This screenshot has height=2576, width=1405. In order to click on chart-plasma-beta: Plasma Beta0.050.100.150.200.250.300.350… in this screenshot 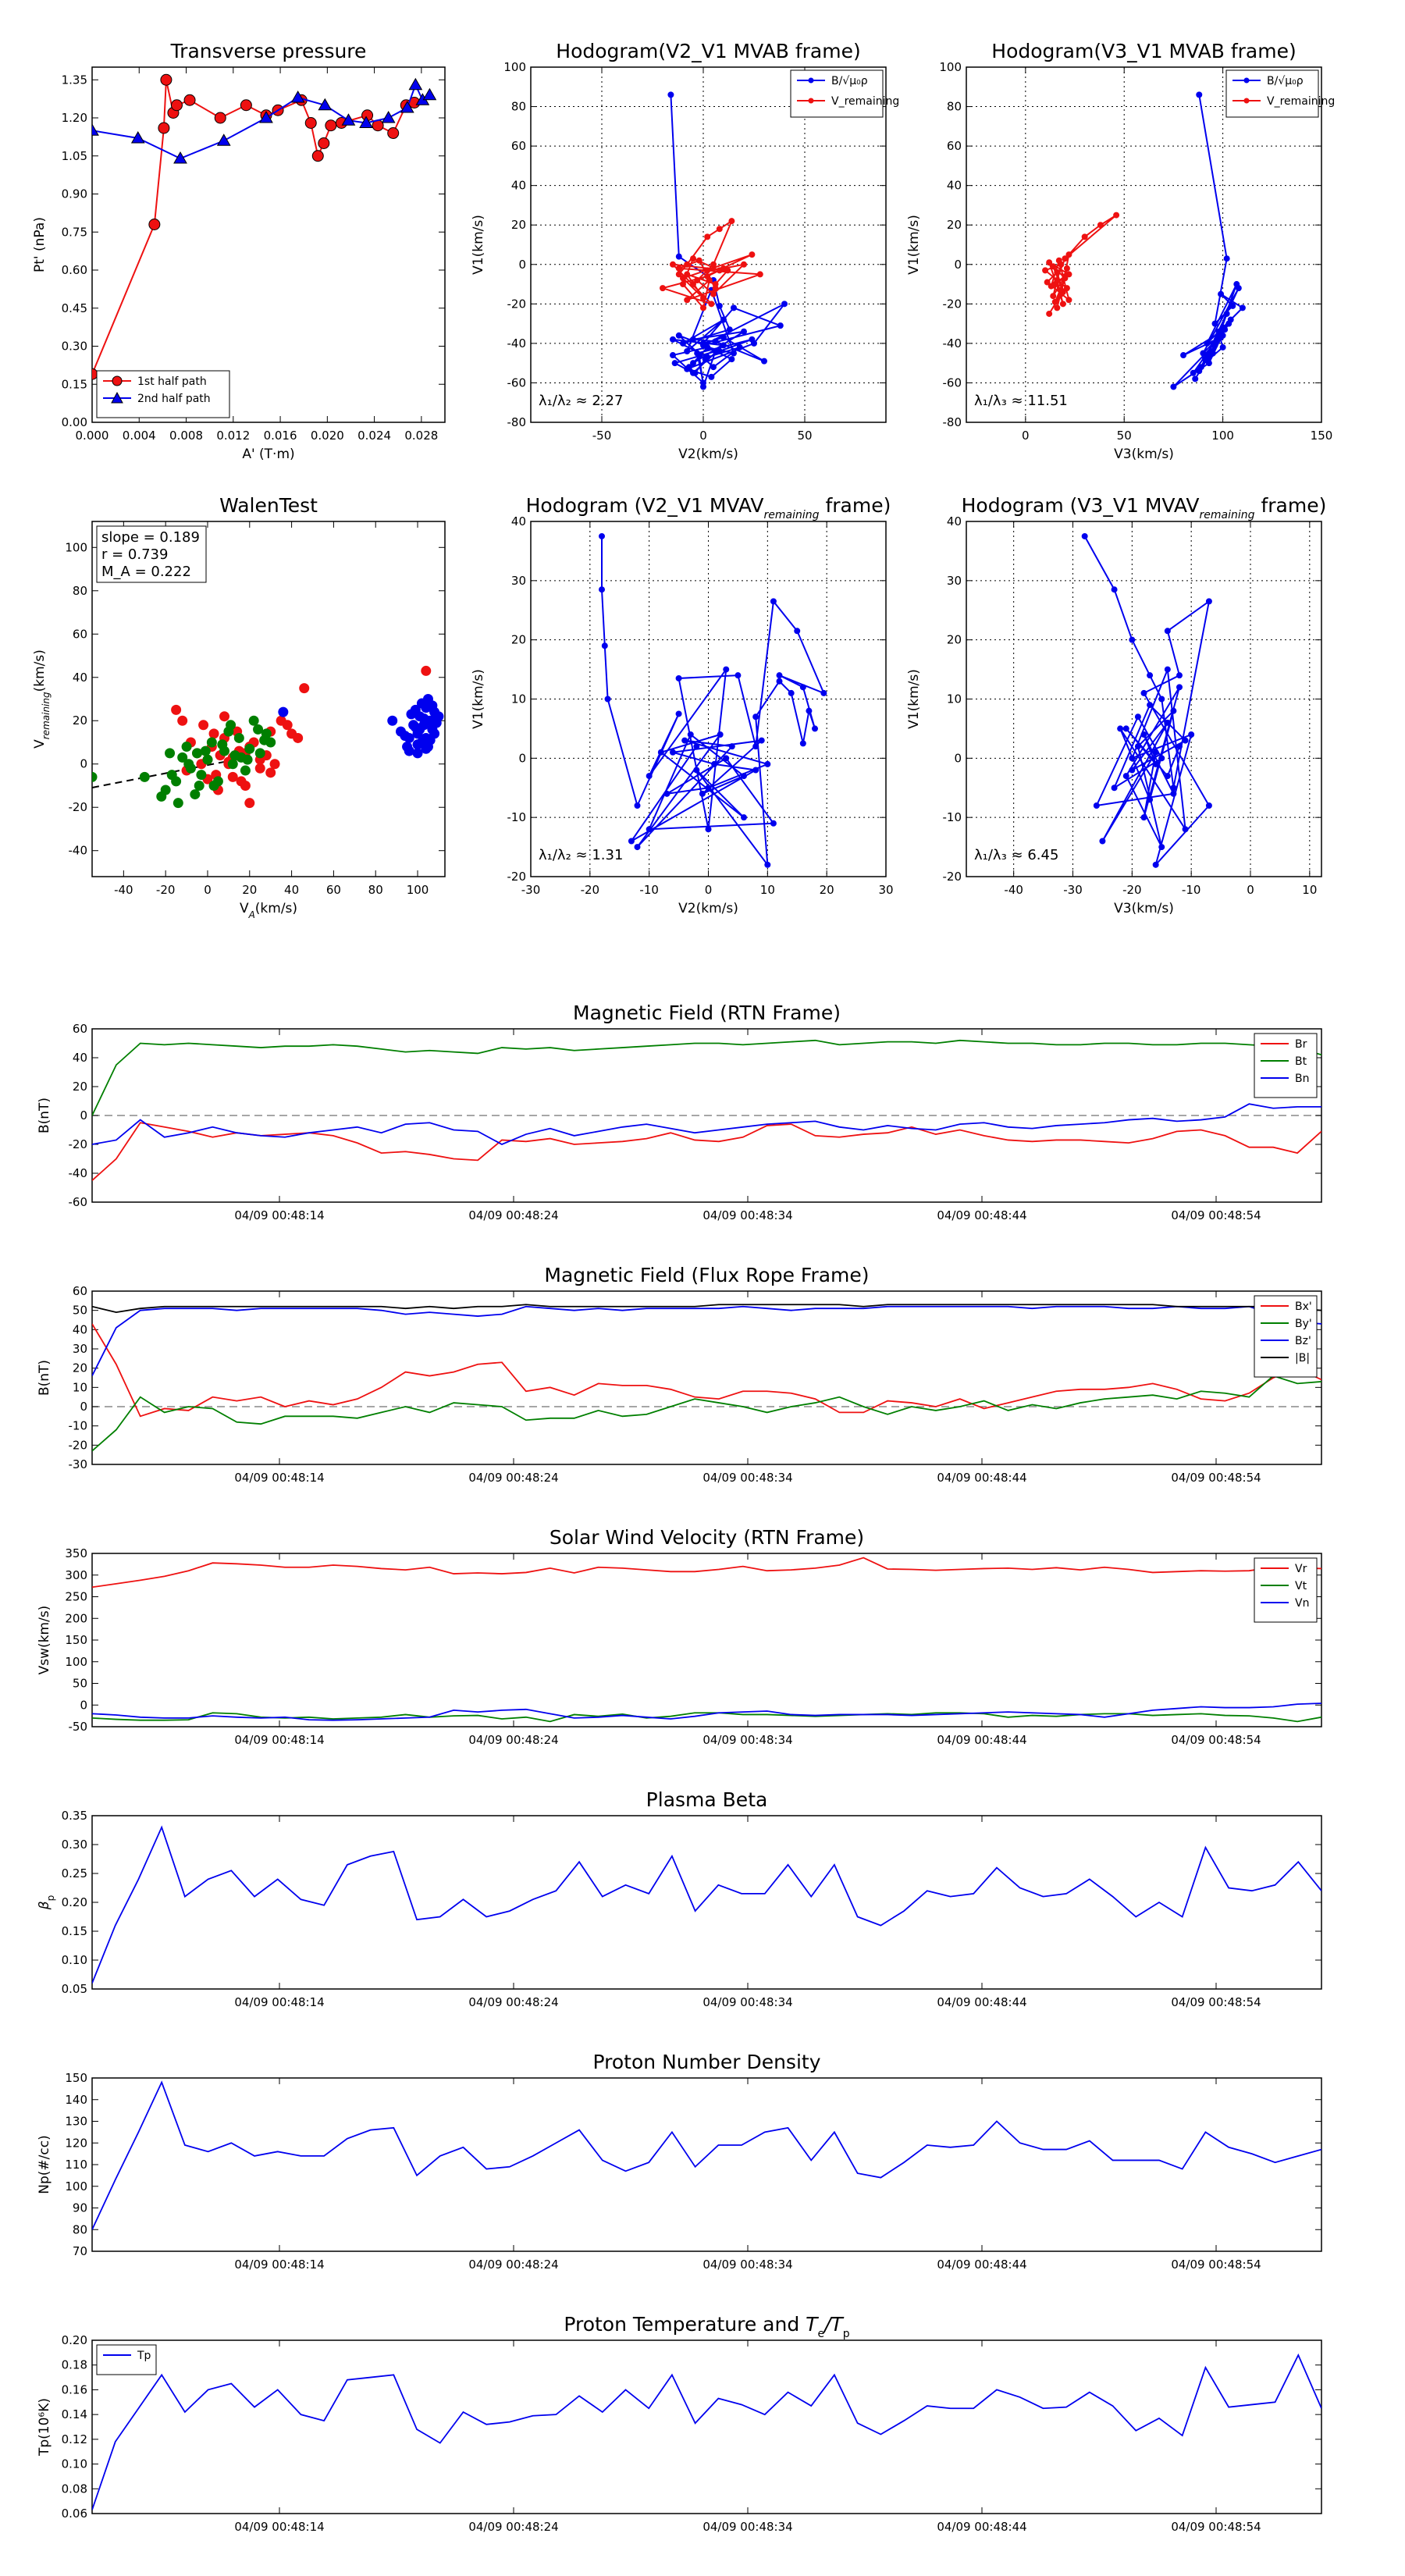, I will do `click(680, 1898)`.